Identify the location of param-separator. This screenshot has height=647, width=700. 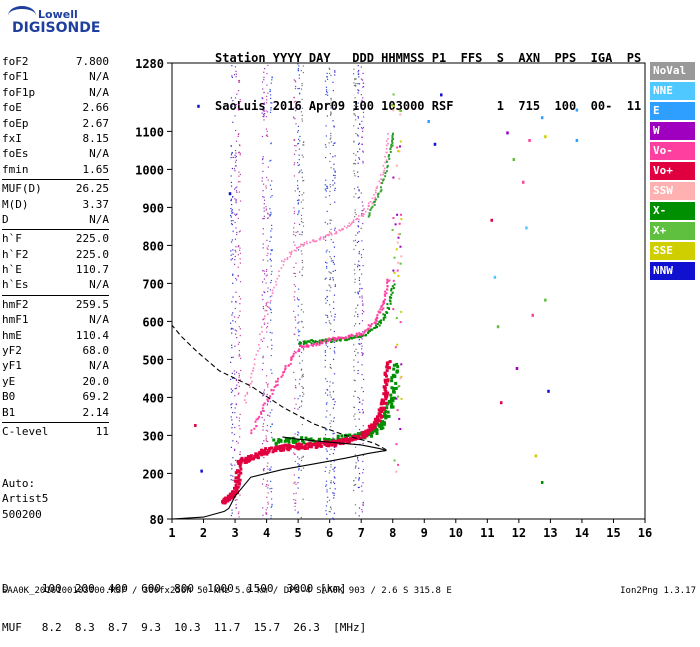
(55, 295).